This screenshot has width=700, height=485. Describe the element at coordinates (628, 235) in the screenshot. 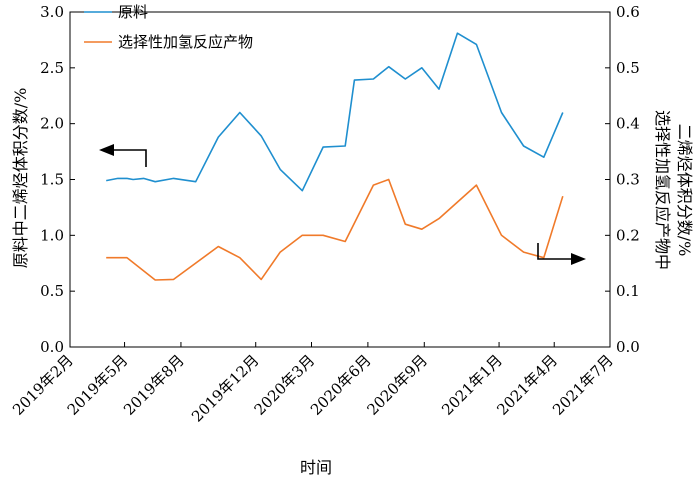

I see `y-right-tick-label: 0.2` at that location.